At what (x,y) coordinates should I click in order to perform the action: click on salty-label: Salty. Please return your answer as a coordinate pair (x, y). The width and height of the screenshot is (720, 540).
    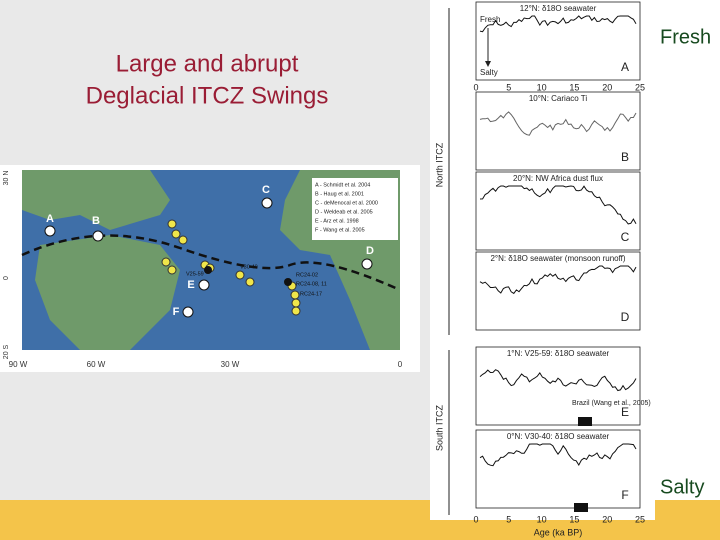
    Looking at the image, I should click on (682, 487).